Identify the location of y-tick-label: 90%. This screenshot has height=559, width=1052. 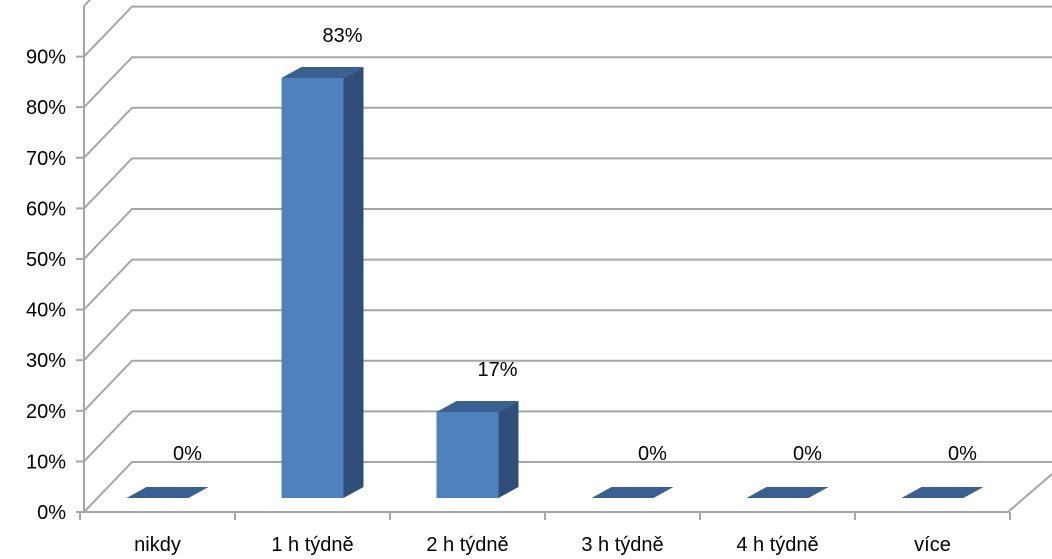
(46, 58).